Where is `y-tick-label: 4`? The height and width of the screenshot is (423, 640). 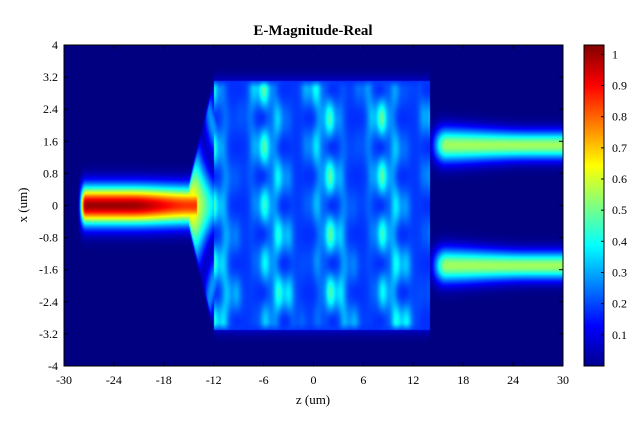 y-tick-label: 4 is located at coordinates (55, 45).